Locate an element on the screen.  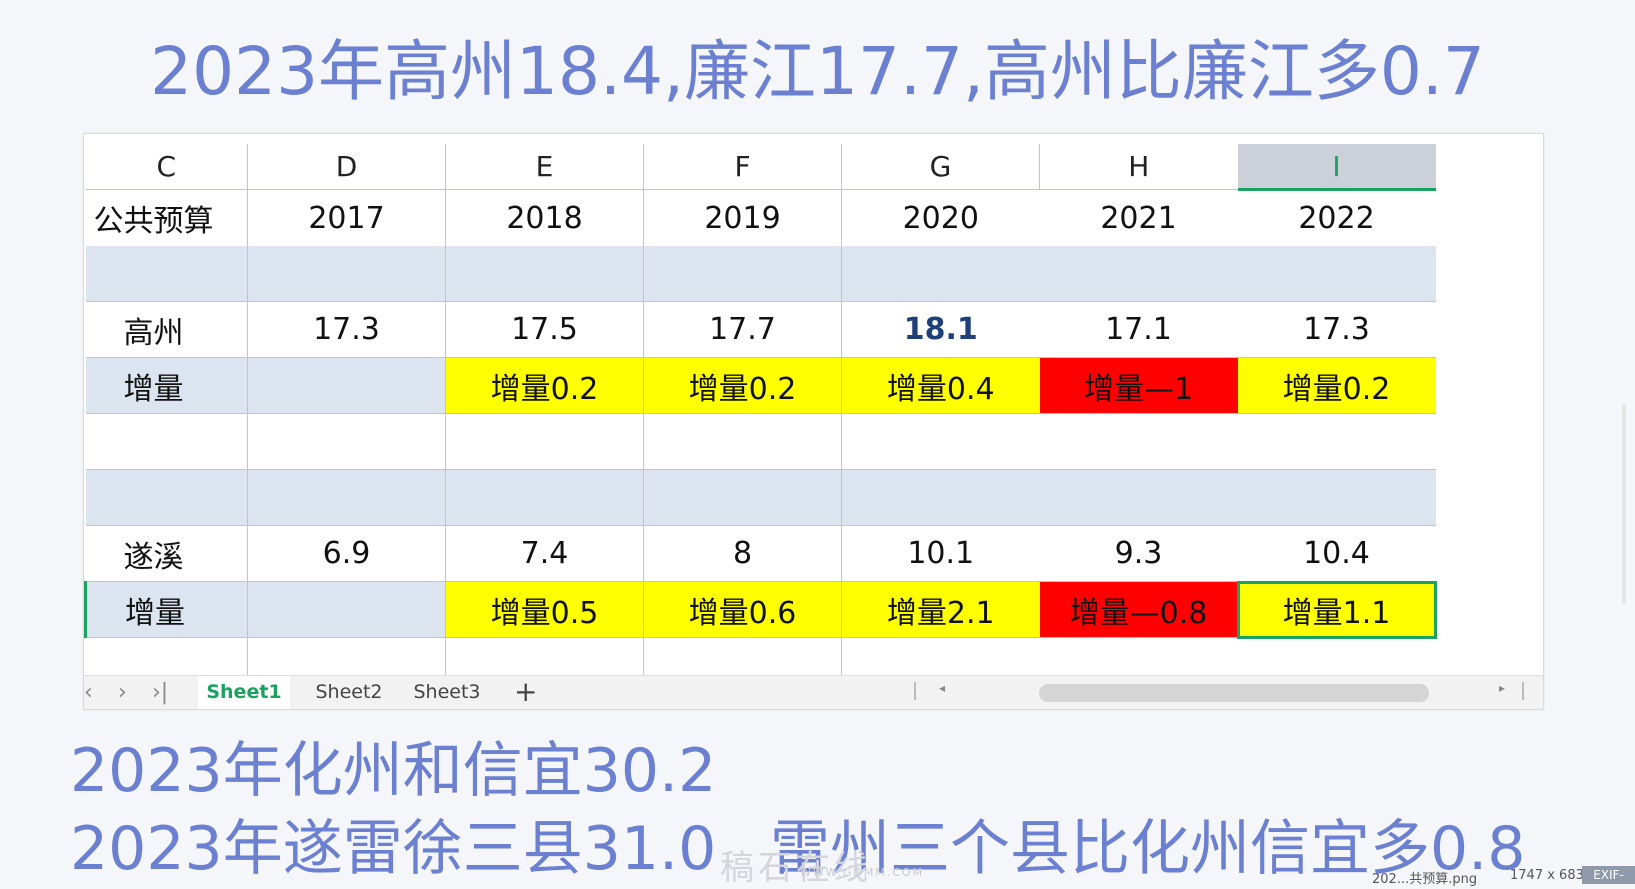
cell-suixi-label: 遂溪 is located at coordinates (166, 553).